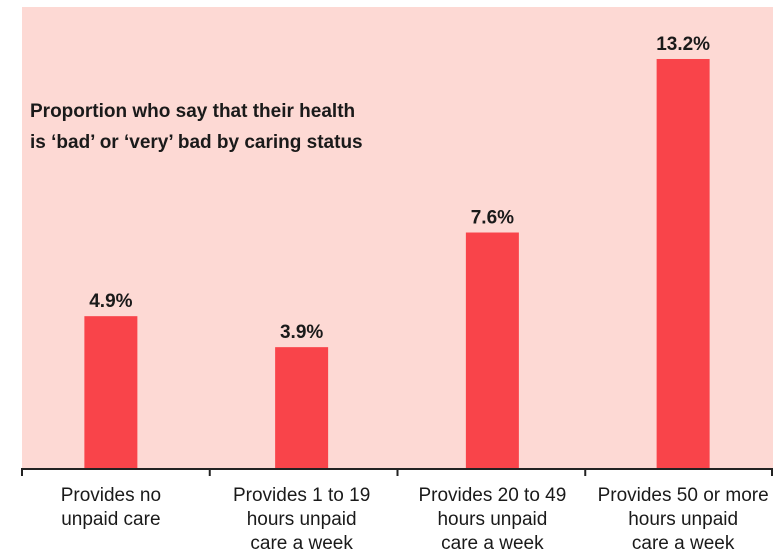  I want to click on data-label-2: 7.6%, so click(492, 218).